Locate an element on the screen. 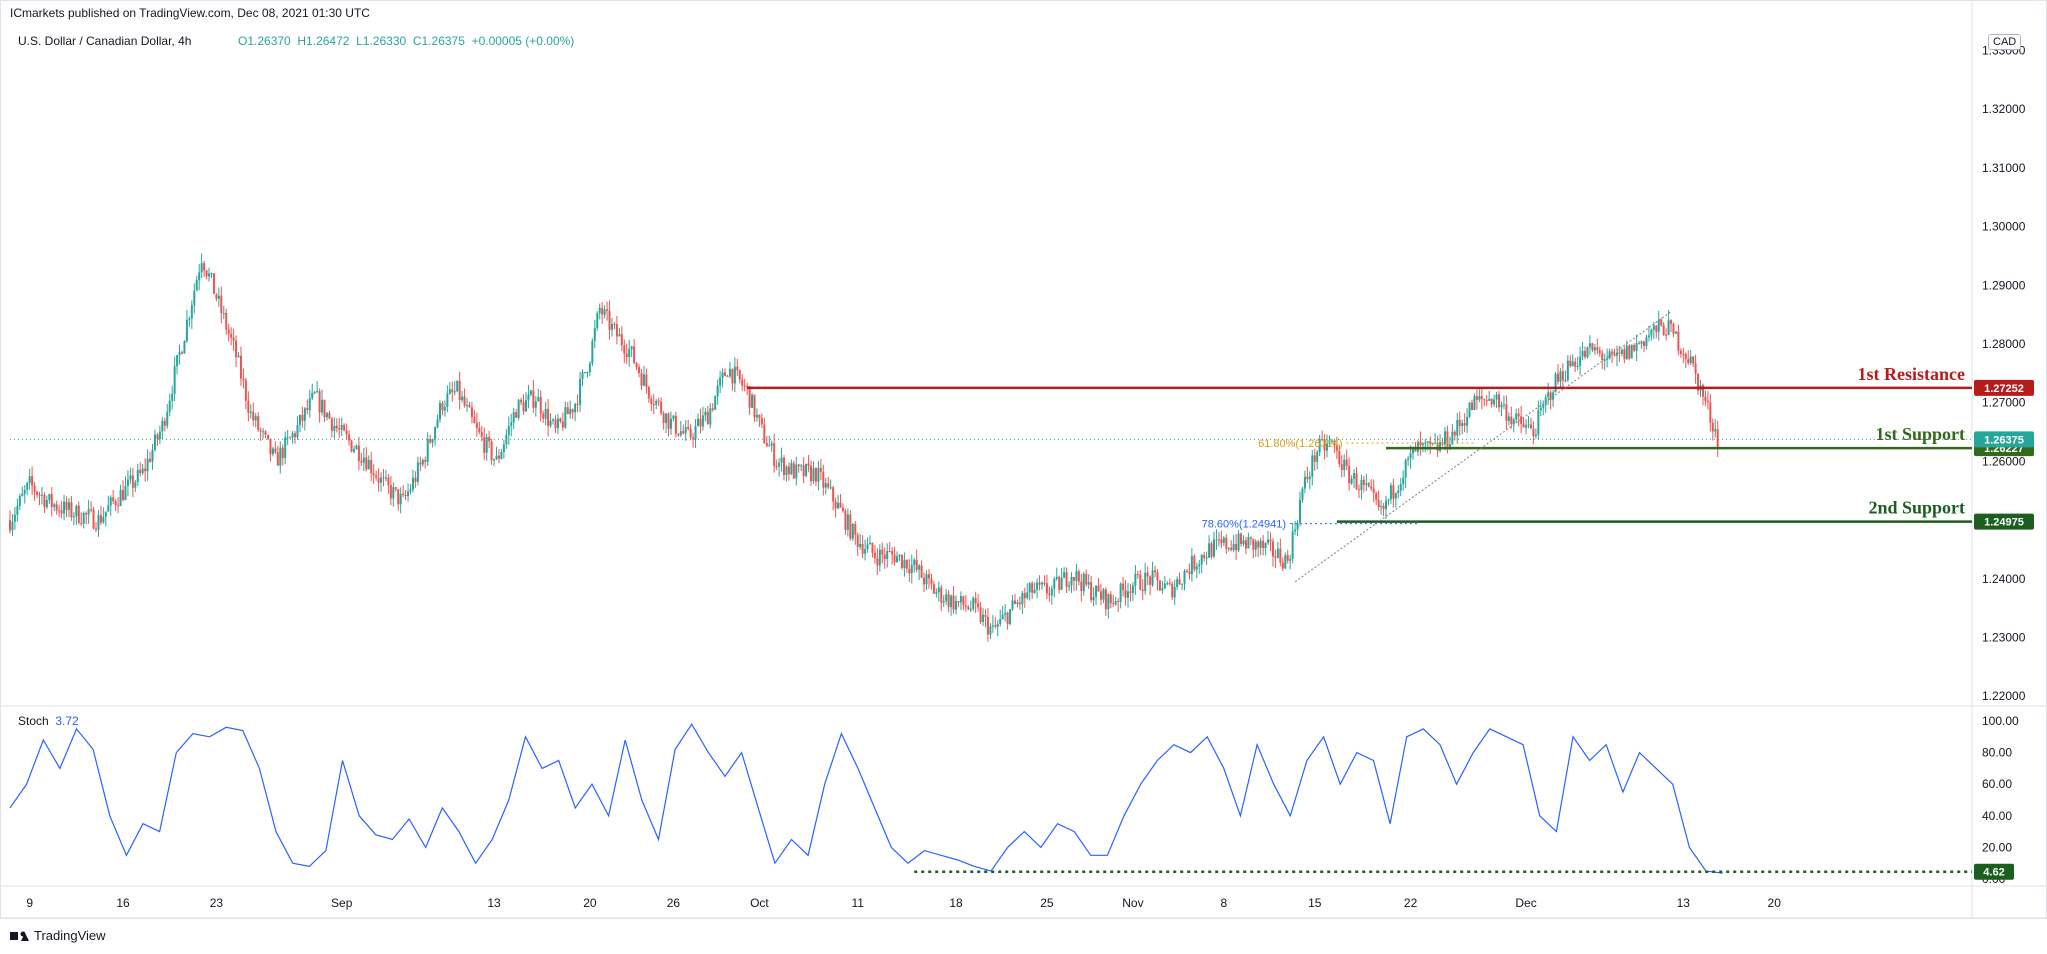 This screenshot has width=2047, height=954. time-tick-label: 13 is located at coordinates (494, 903).